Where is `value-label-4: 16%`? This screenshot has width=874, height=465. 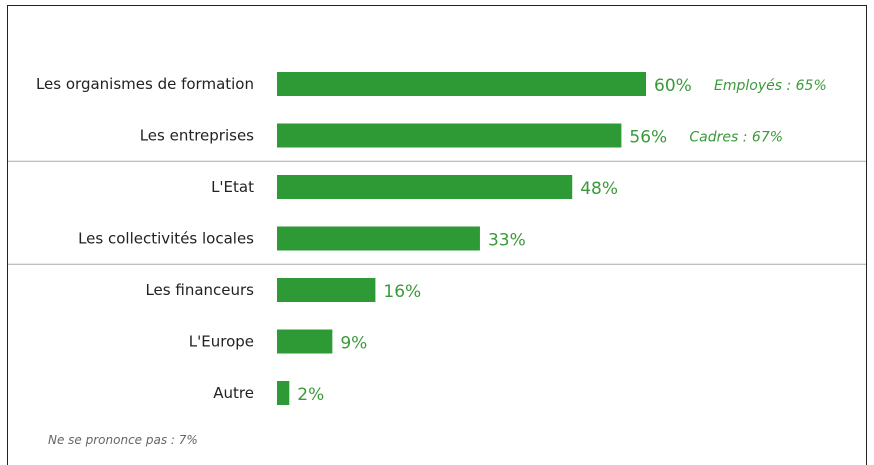 value-label-4: 16% is located at coordinates (402, 292).